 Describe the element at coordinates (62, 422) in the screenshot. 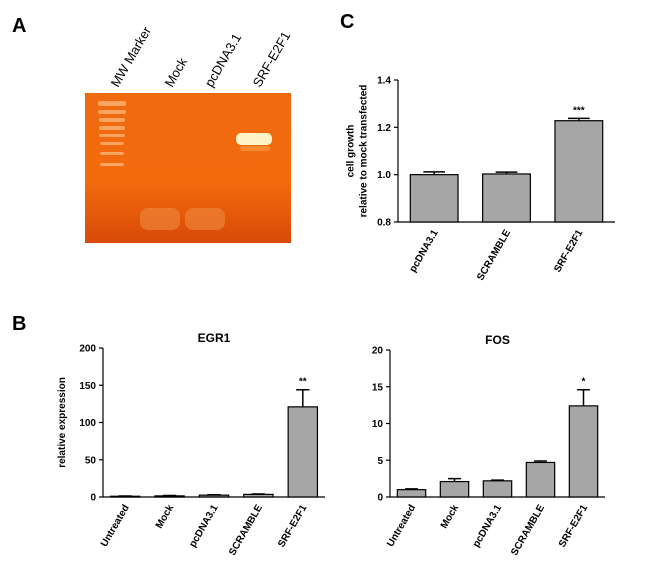

I see `y-axis-label: relative expression` at that location.